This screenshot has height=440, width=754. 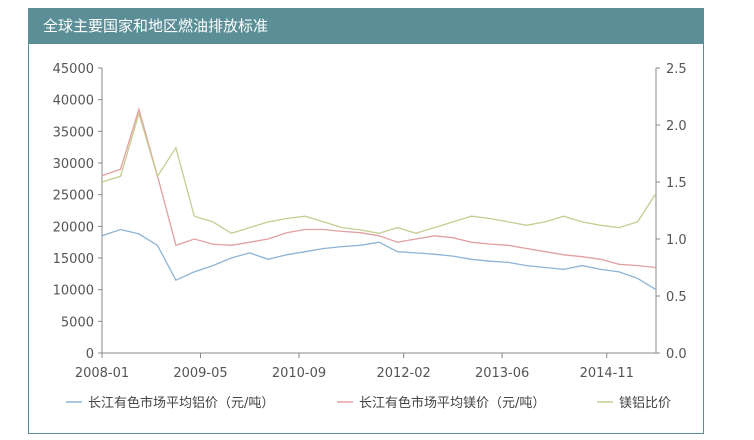 What do you see at coordinates (90, 354) in the screenshot?
I see `left-tick-label: 0` at bounding box center [90, 354].